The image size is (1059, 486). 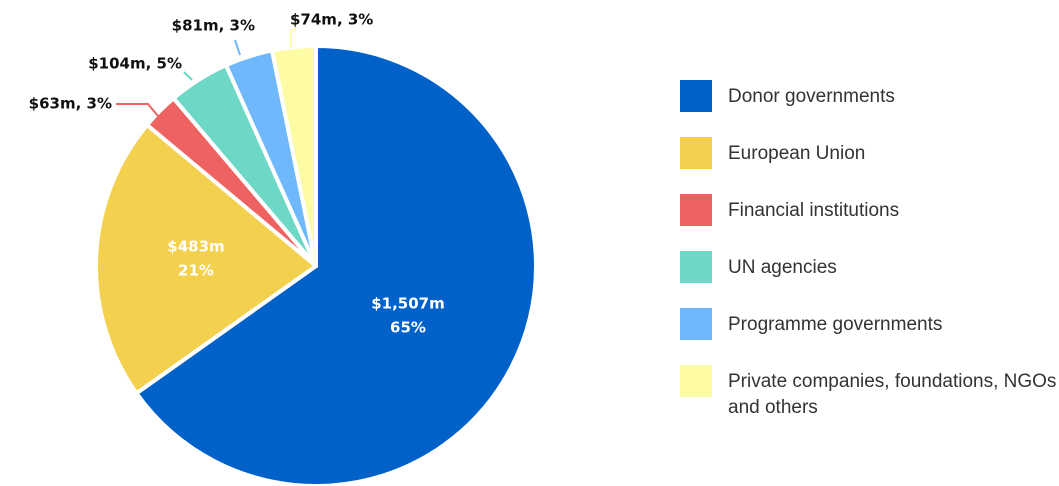 I want to click on data-label: $81m, 3%, so click(x=213, y=26).